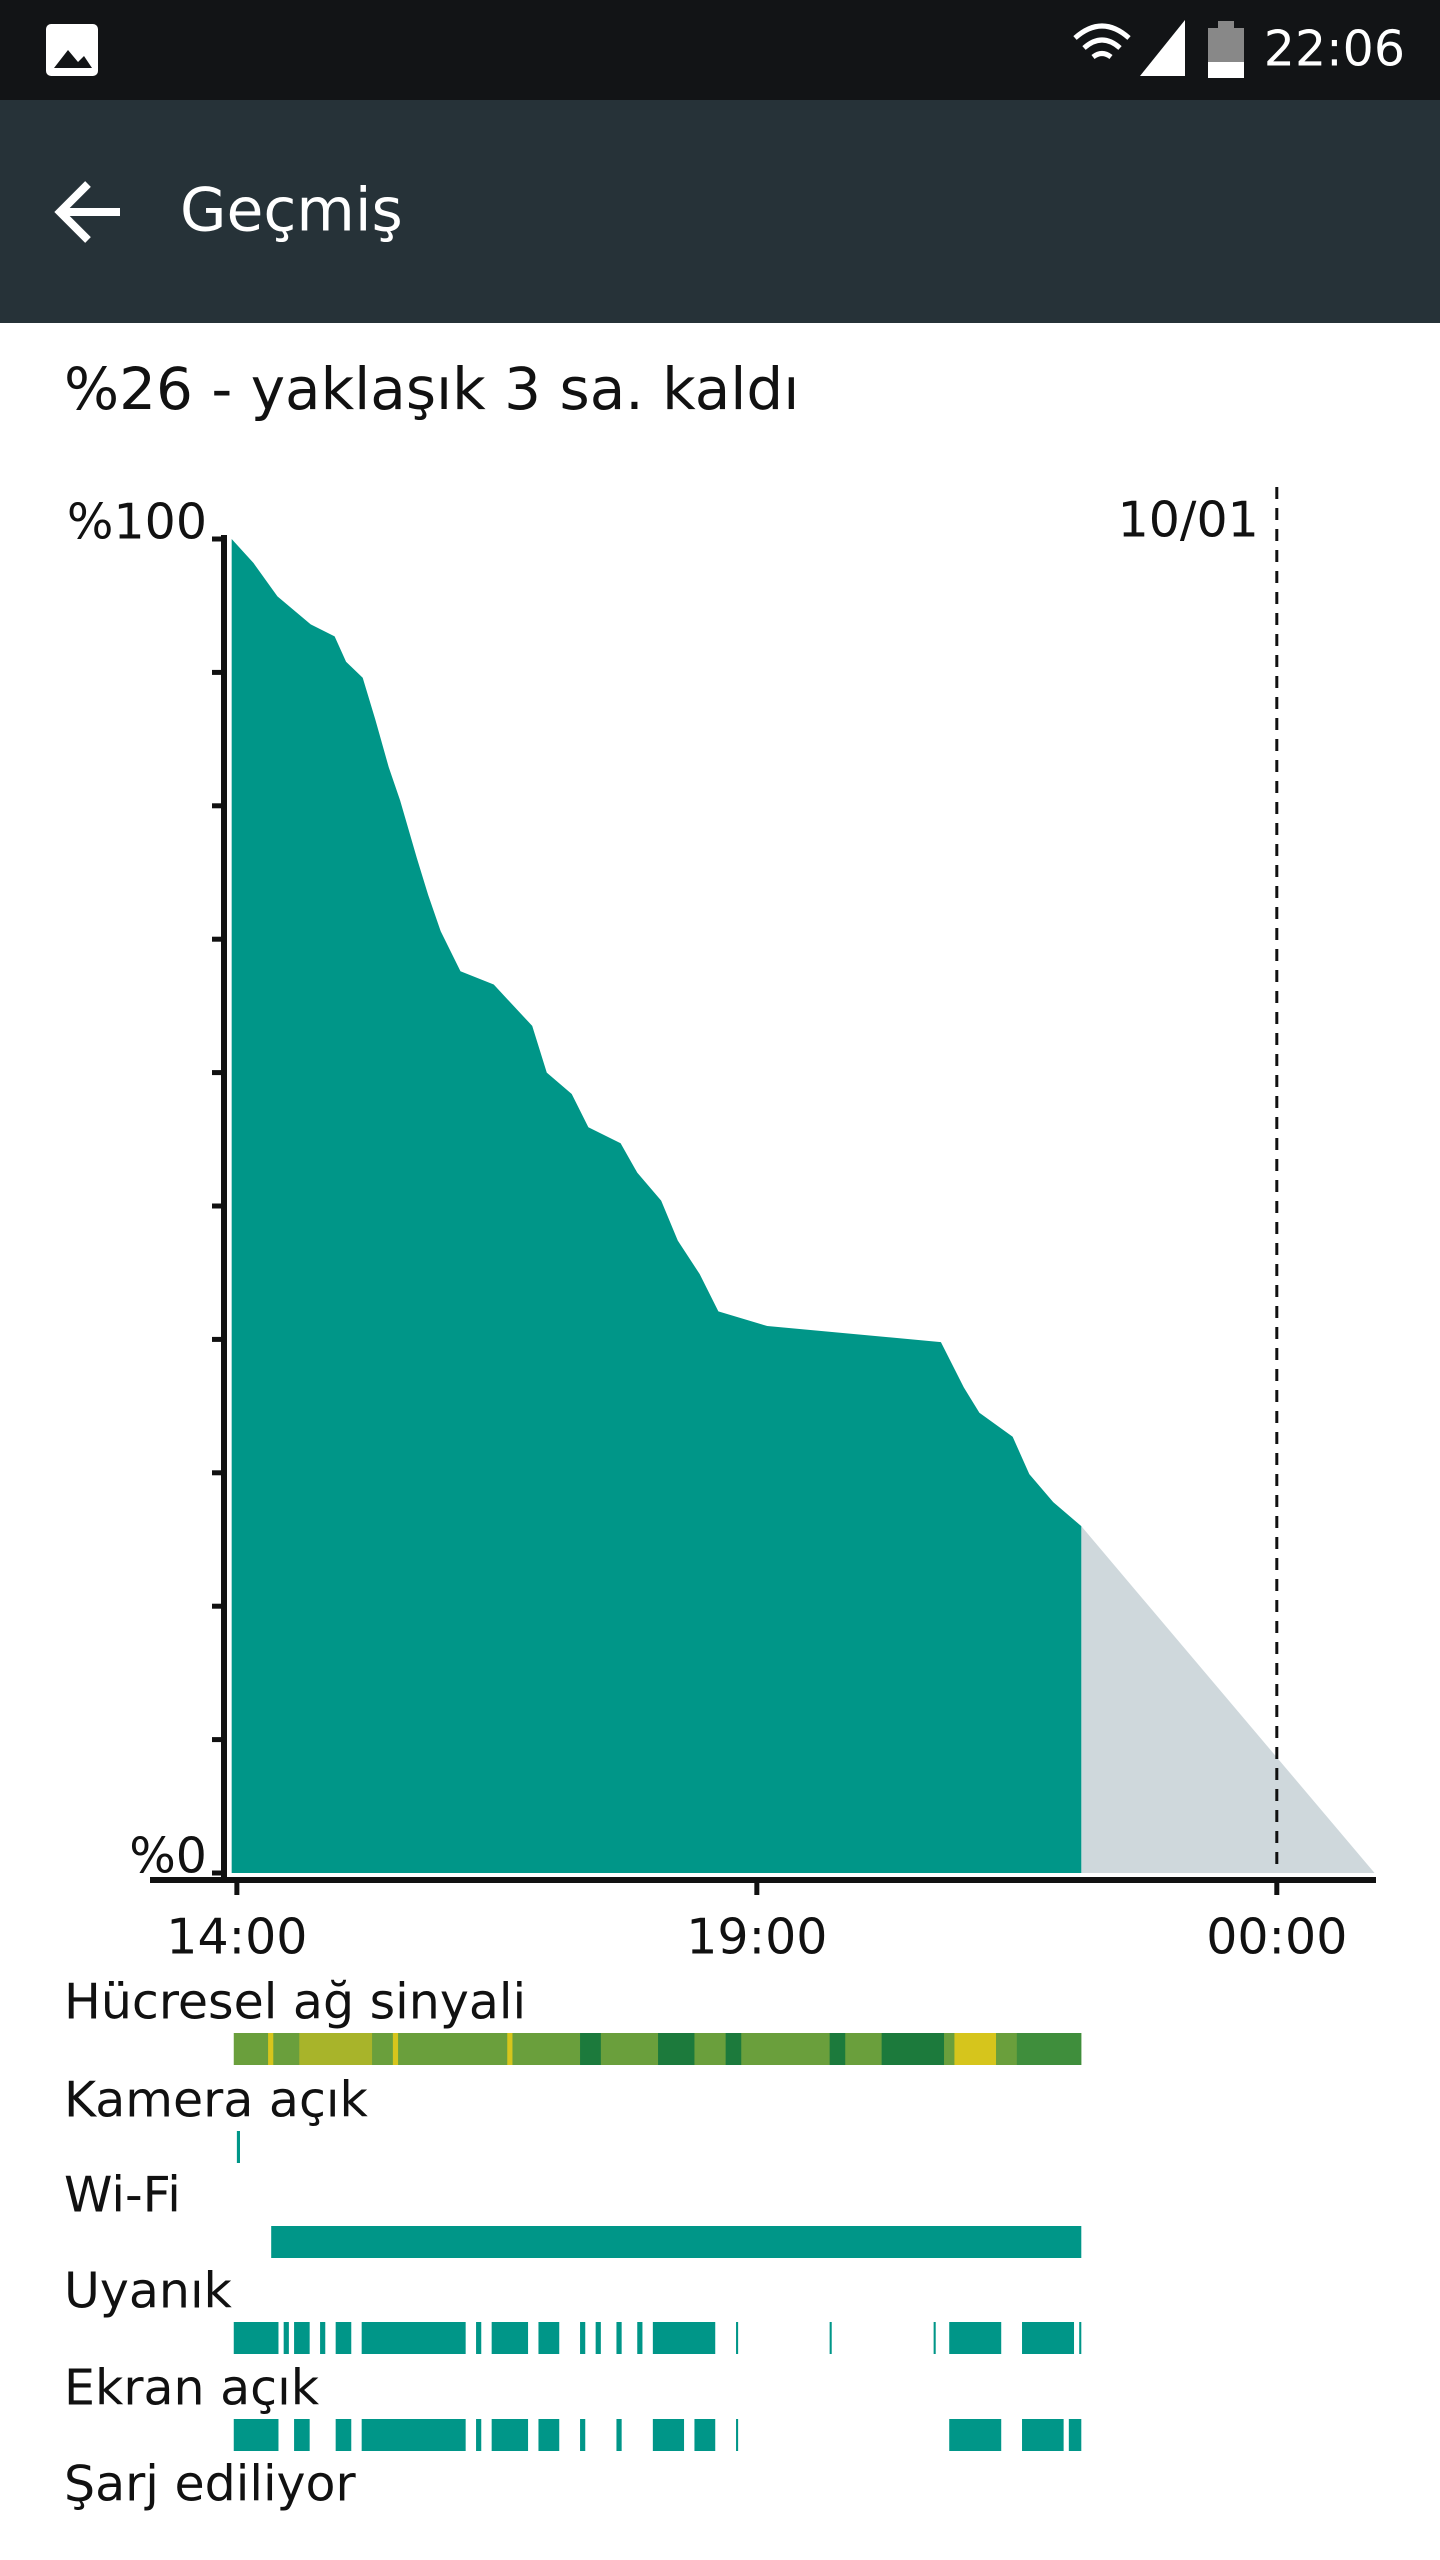  What do you see at coordinates (210, 2484) in the screenshot?
I see `row-label: Şarj ediliyor` at bounding box center [210, 2484].